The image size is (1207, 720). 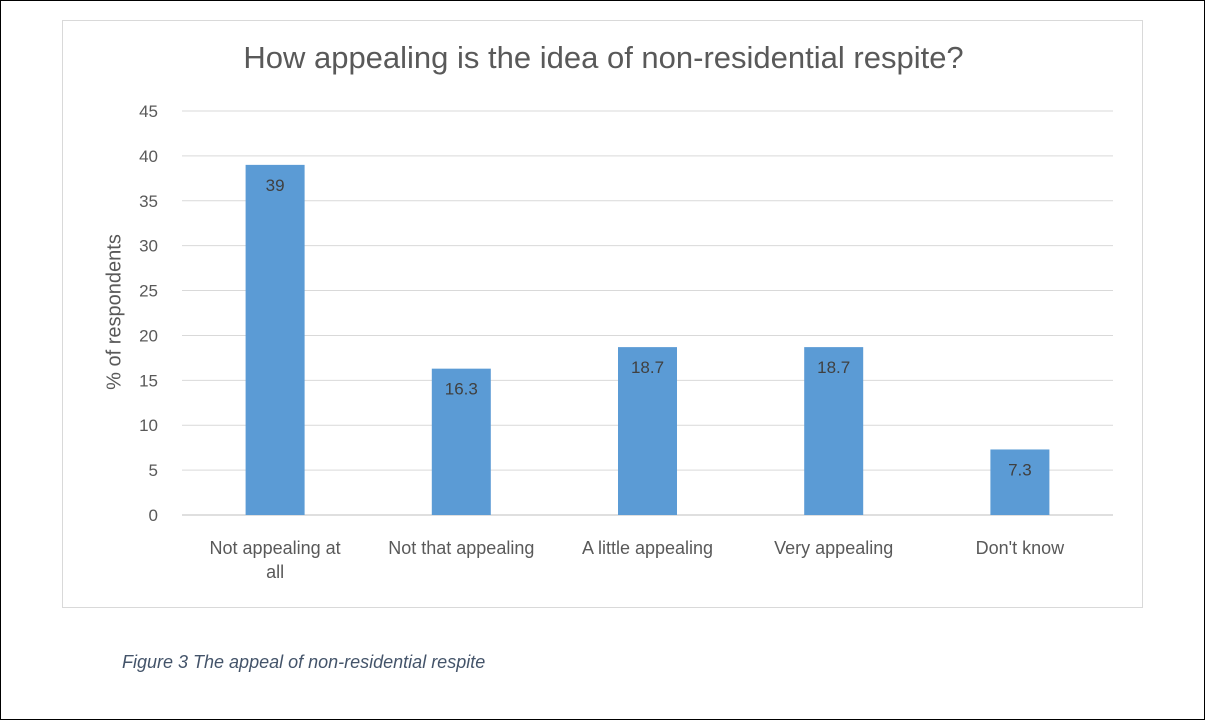 What do you see at coordinates (148, 156) in the screenshot?
I see `y-tick-label: 40` at bounding box center [148, 156].